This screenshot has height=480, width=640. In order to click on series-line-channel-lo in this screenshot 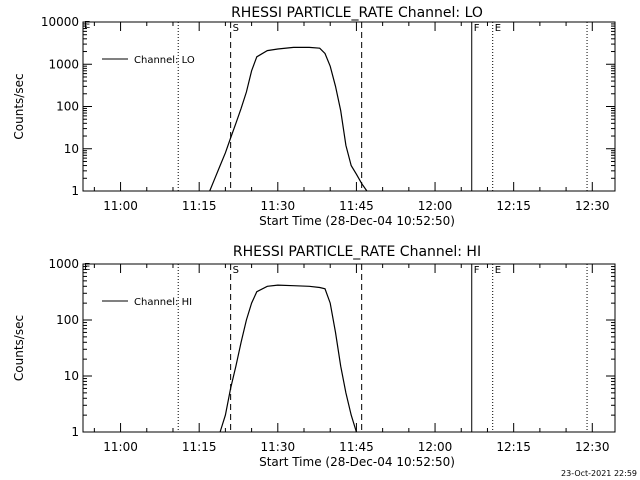, I will do `click(288, 119)`.